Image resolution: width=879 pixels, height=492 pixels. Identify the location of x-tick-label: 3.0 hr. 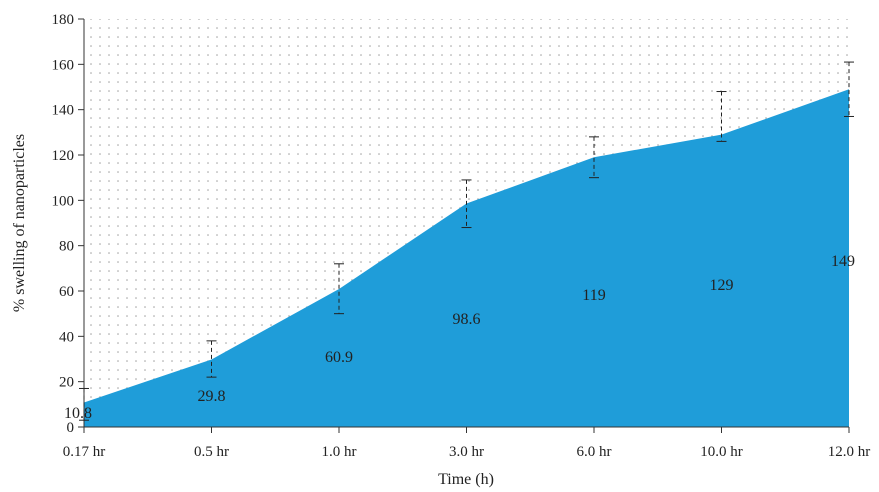
(466, 452).